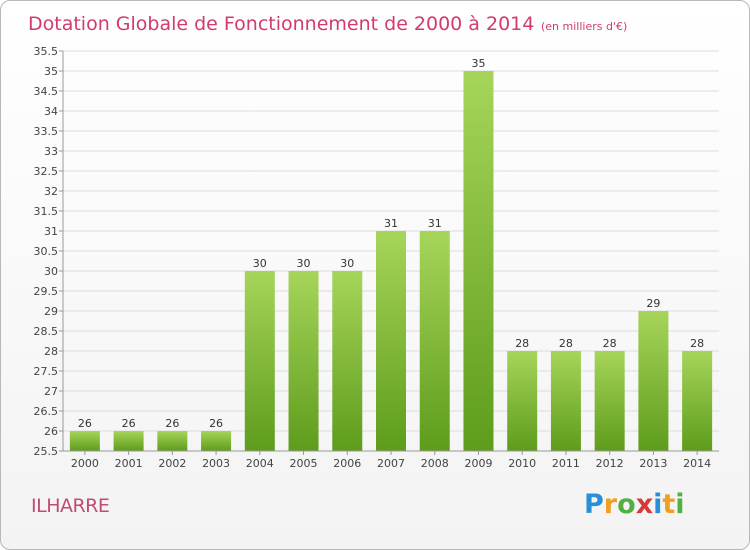 This screenshot has width=750, height=550. Describe the element at coordinates (644, 504) in the screenshot. I see `logo-letter: x` at that location.